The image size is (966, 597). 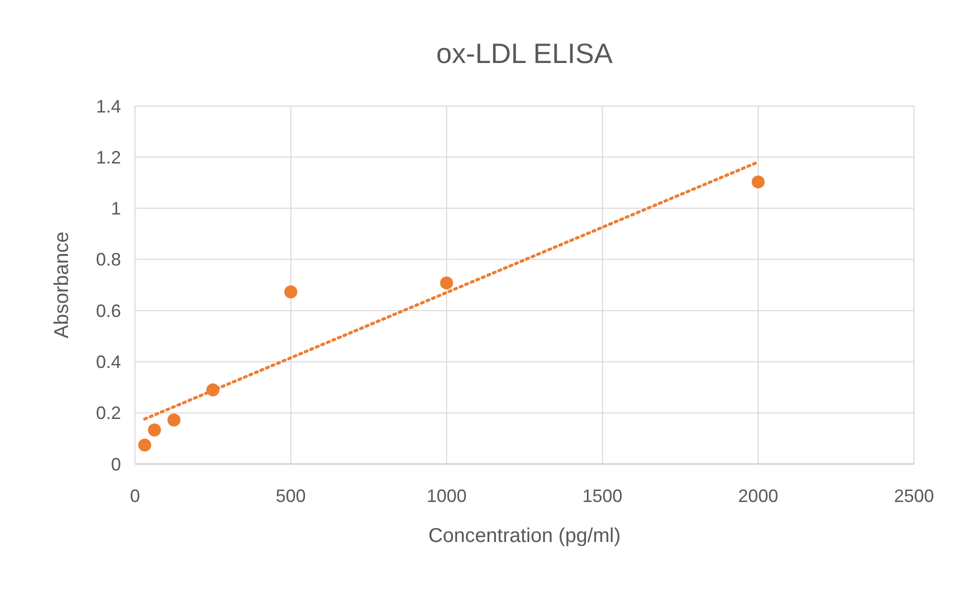 I want to click on y-axis-title: Absorbance, so click(x=62, y=285).